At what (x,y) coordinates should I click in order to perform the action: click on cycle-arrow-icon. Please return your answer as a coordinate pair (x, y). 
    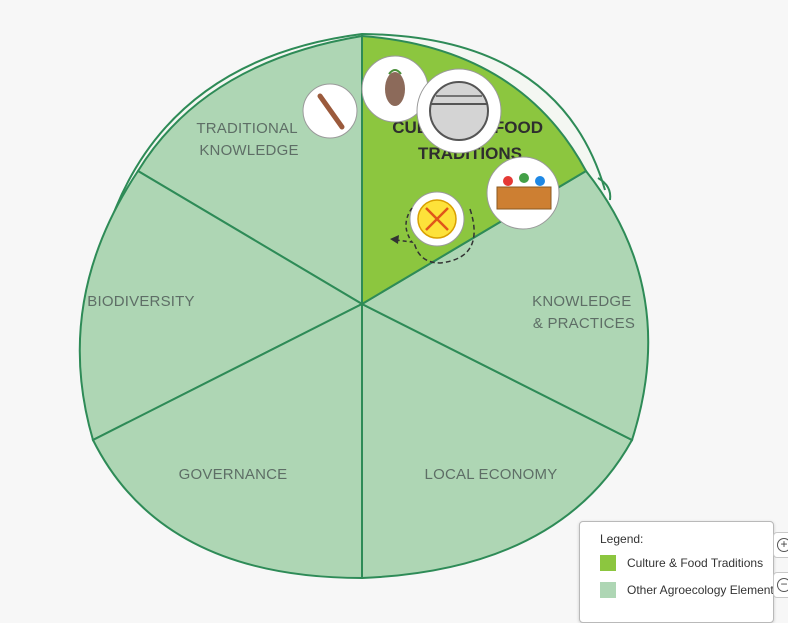
    Looking at the image, I should click on (432, 235).